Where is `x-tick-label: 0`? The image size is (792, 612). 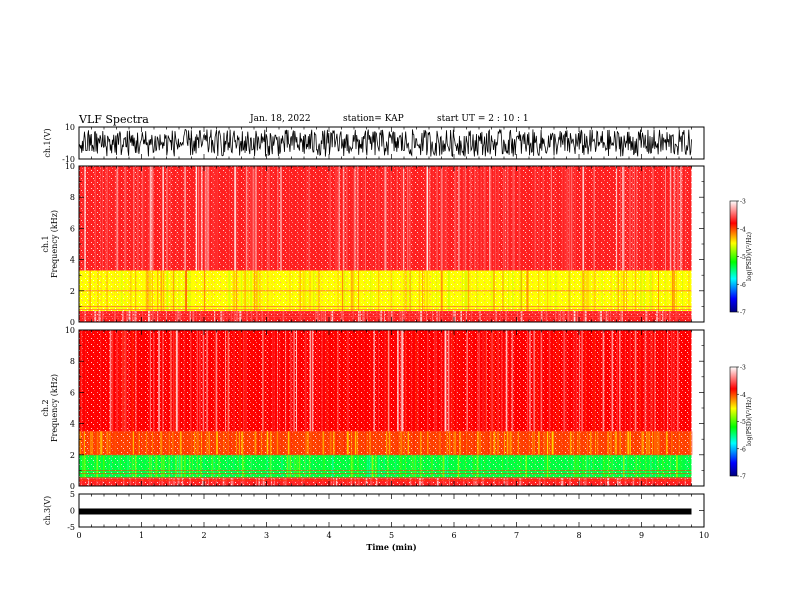
x-tick-label: 0 is located at coordinates (78, 535).